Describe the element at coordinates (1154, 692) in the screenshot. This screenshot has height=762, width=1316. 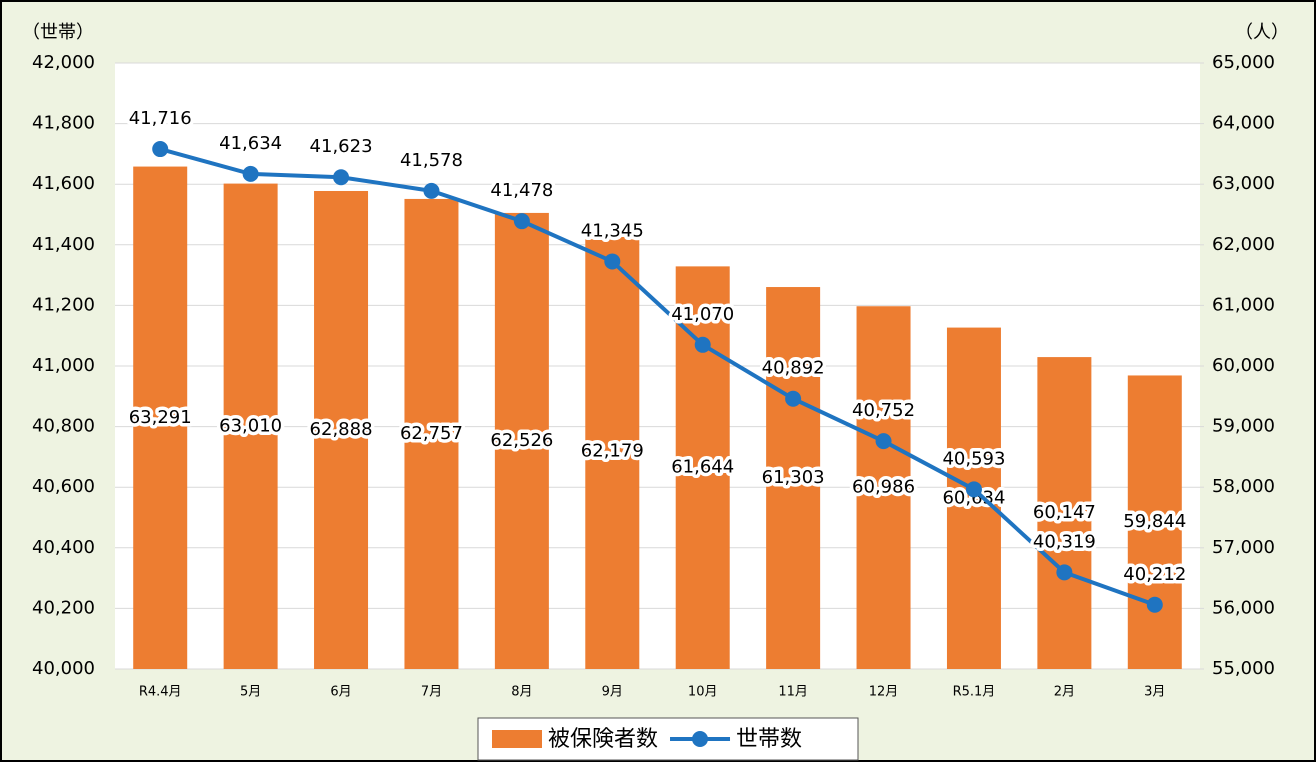
I see `x-tick-label: 3月` at that location.